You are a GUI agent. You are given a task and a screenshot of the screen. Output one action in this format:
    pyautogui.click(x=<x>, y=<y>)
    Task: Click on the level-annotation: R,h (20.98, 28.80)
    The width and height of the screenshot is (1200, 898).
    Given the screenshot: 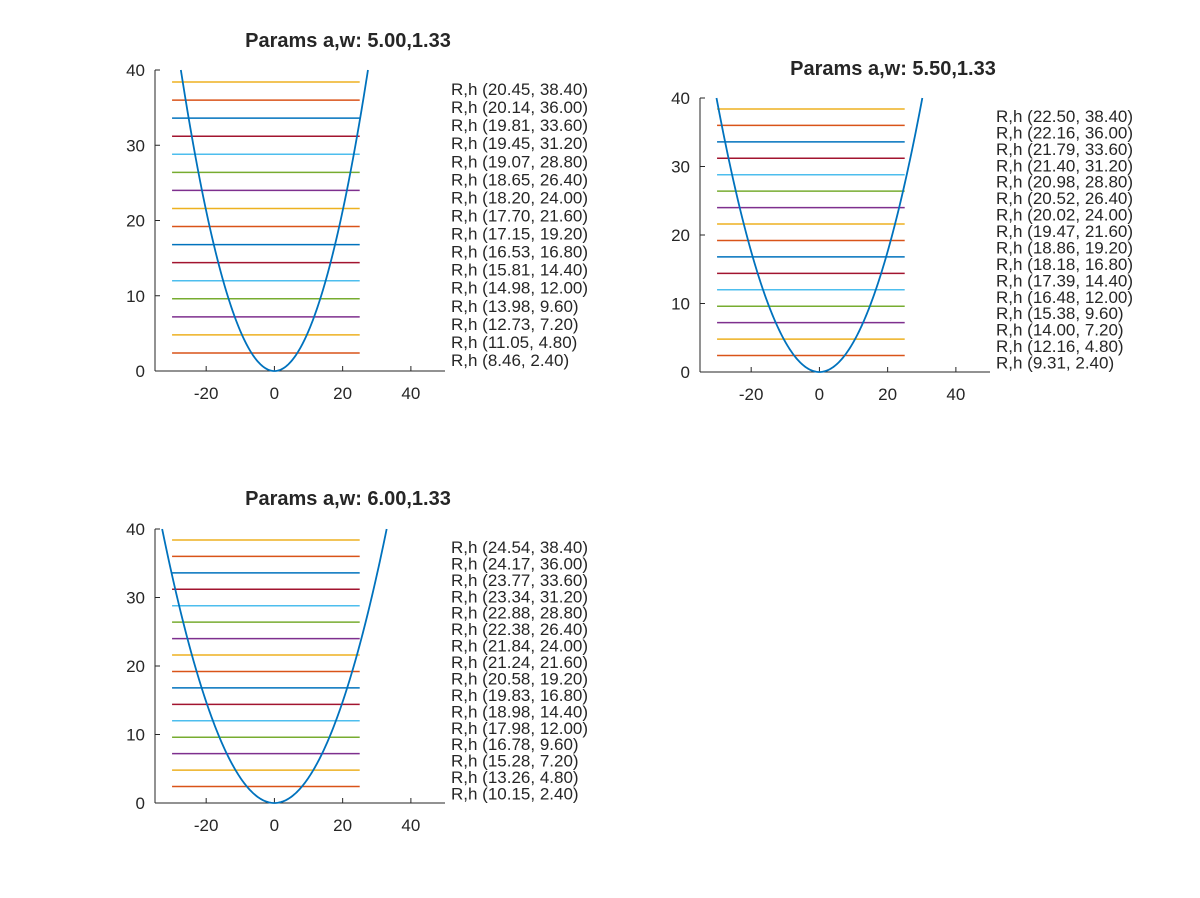 What is the action you would take?
    pyautogui.click(x=1064, y=182)
    